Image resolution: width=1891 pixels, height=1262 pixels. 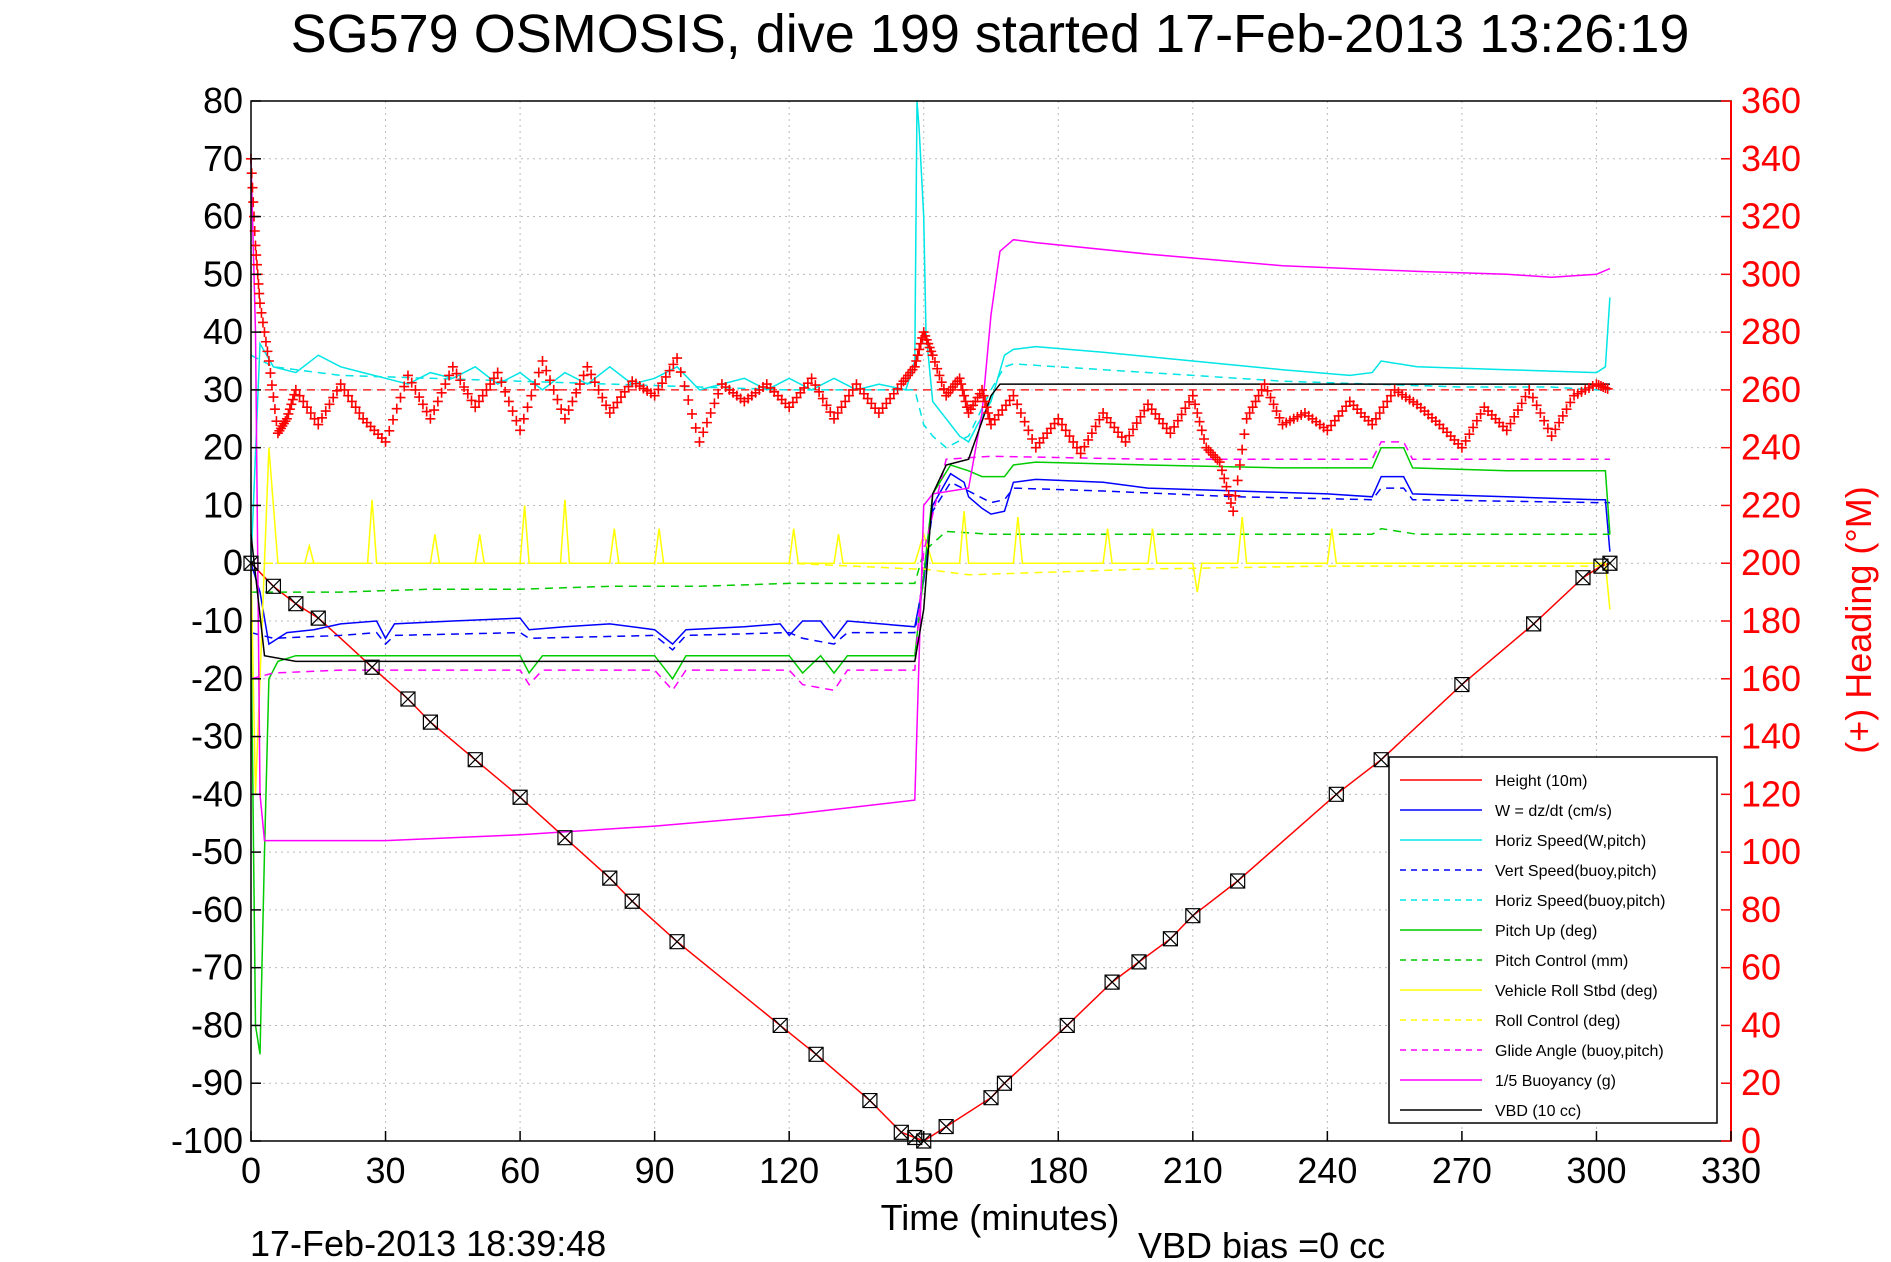 I want to click on y2-tick-label: 180, so click(x=1771, y=620).